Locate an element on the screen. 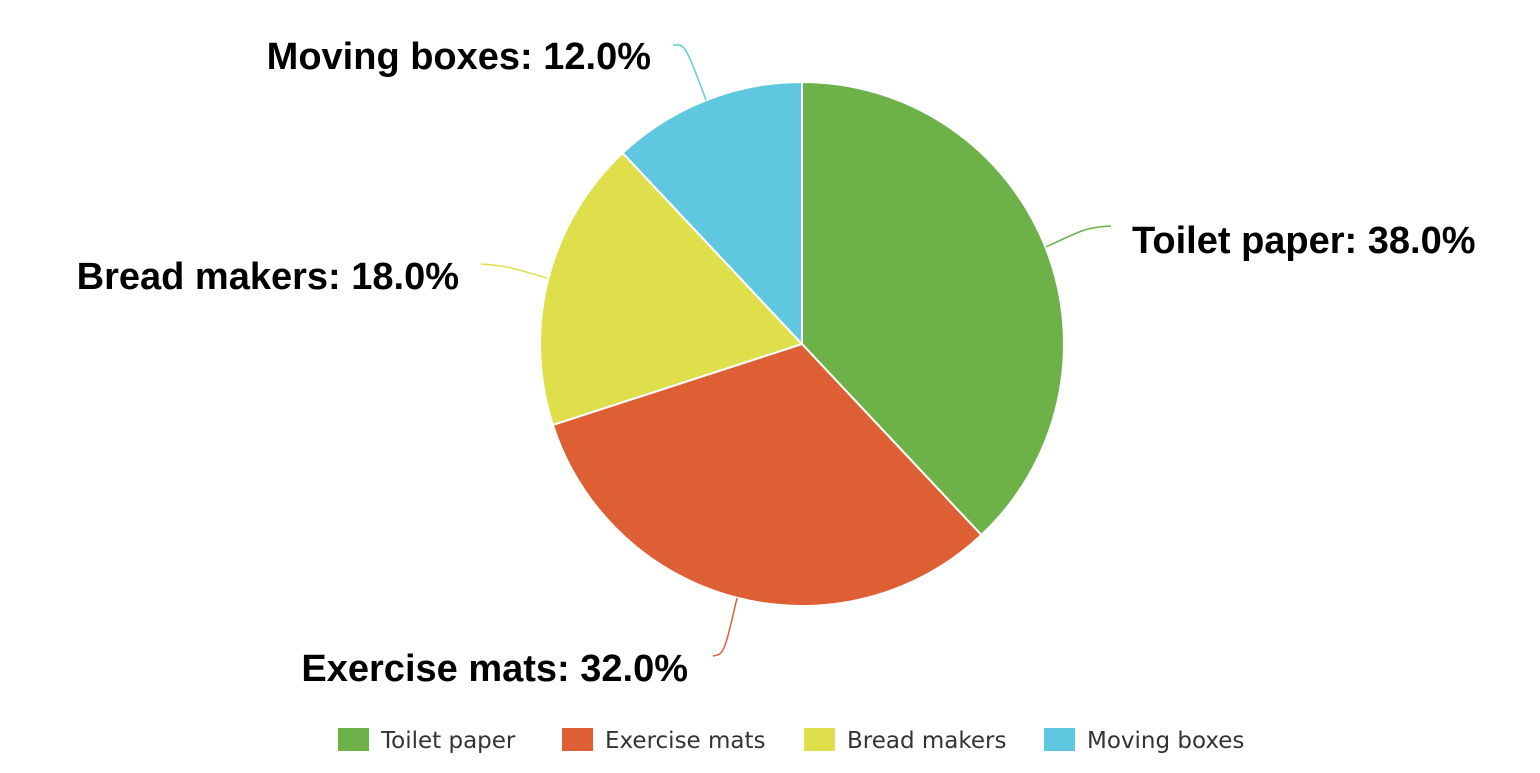 The image size is (1540, 773). legend-label-exercise-mats: Exercise mats is located at coordinates (685, 741).